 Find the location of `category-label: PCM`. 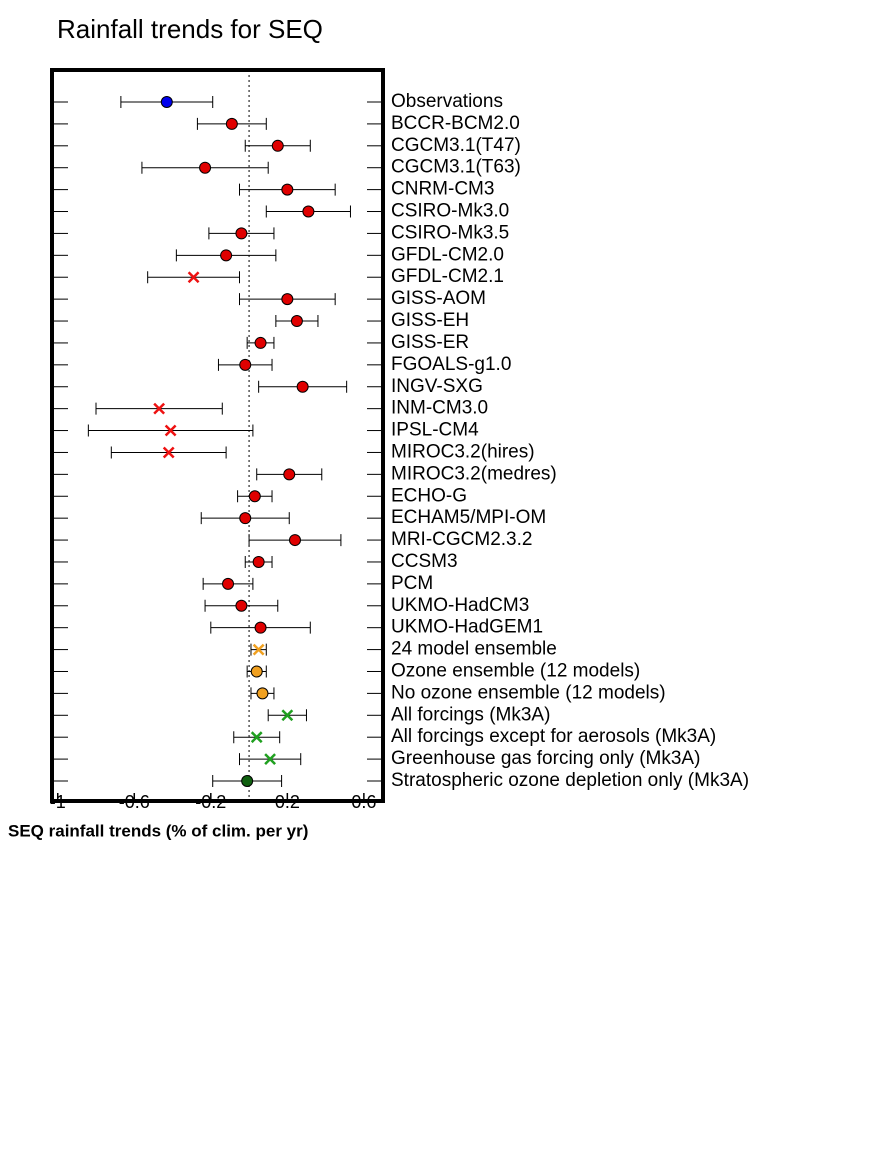

category-label: PCM is located at coordinates (412, 583).